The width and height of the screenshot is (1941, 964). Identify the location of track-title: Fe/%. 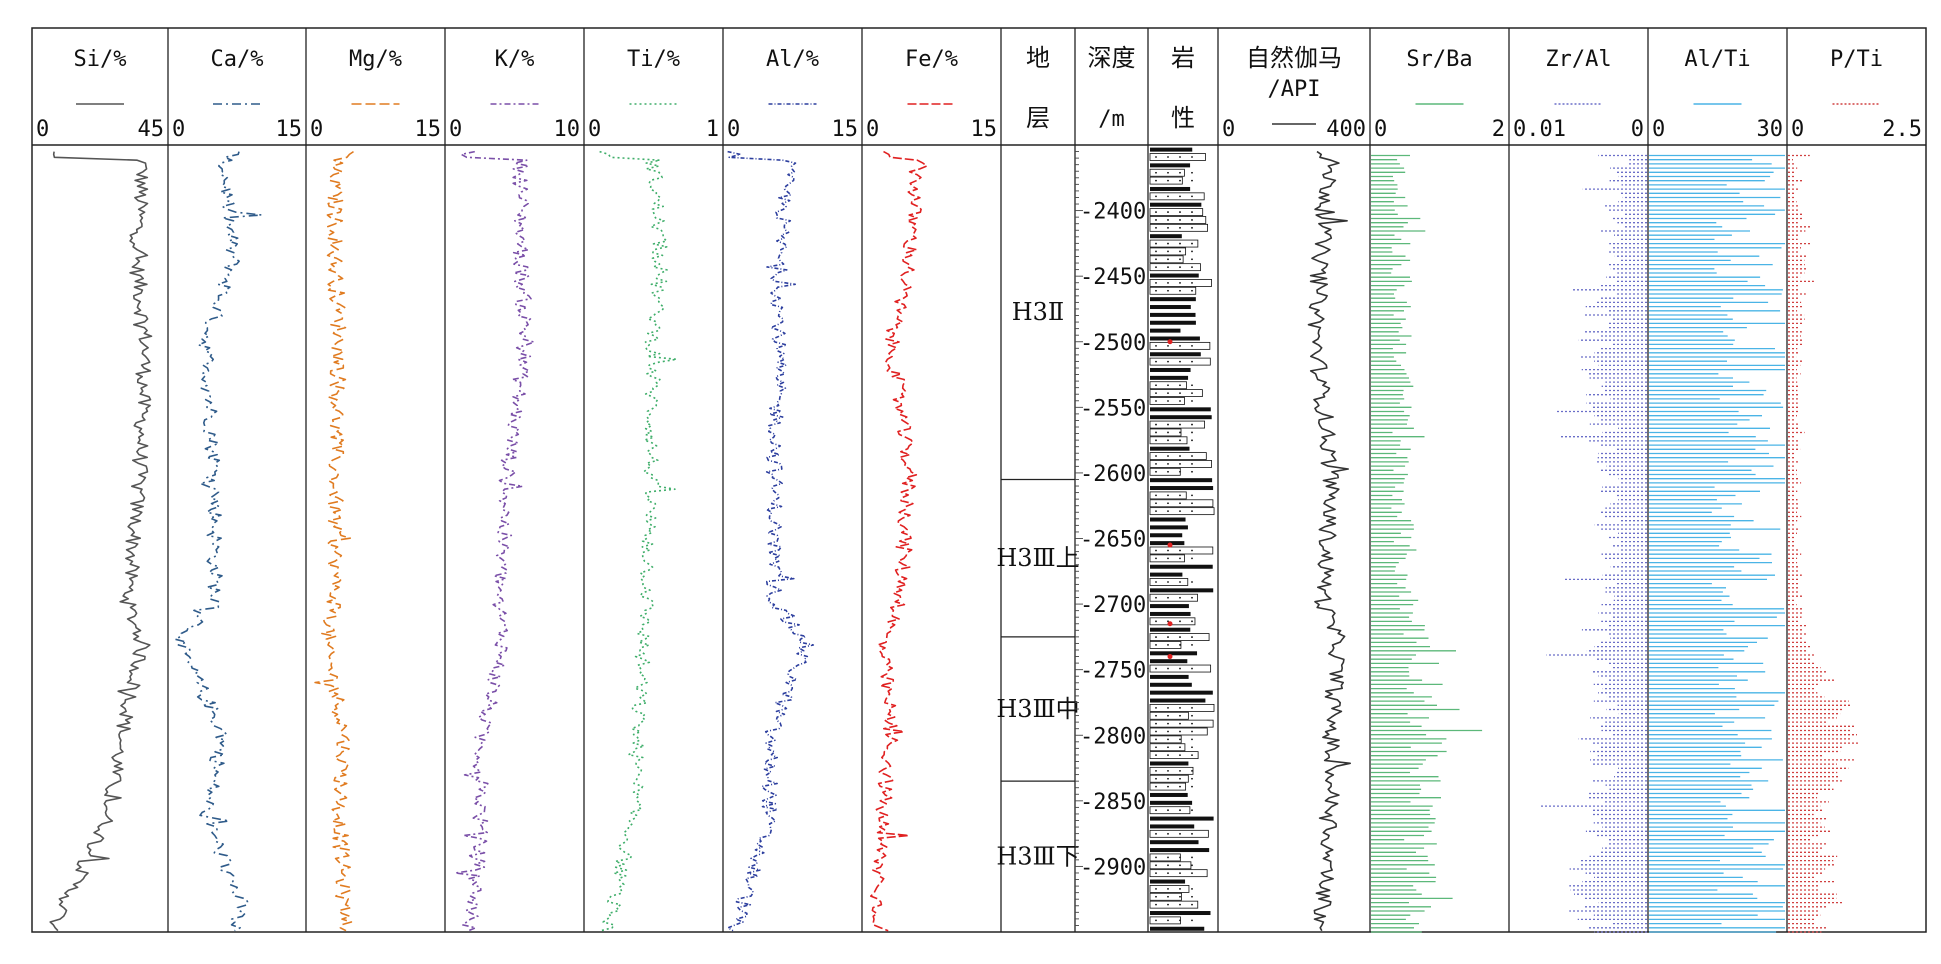
(931, 59).